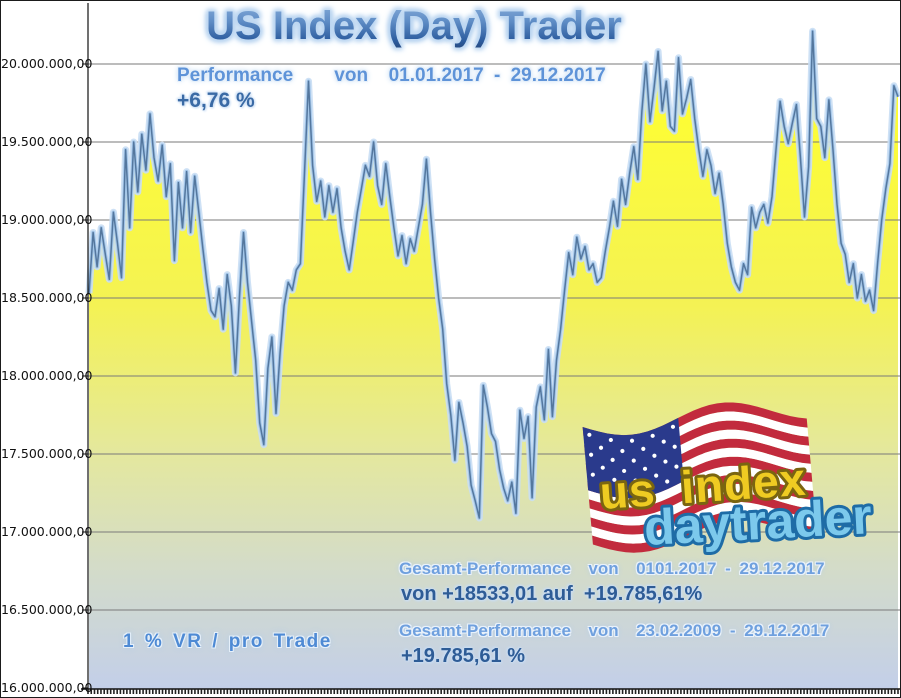 This screenshot has height=698, width=901. Describe the element at coordinates (47, 531) in the screenshot. I see `y-axis-label: 17.000.000,00` at that location.